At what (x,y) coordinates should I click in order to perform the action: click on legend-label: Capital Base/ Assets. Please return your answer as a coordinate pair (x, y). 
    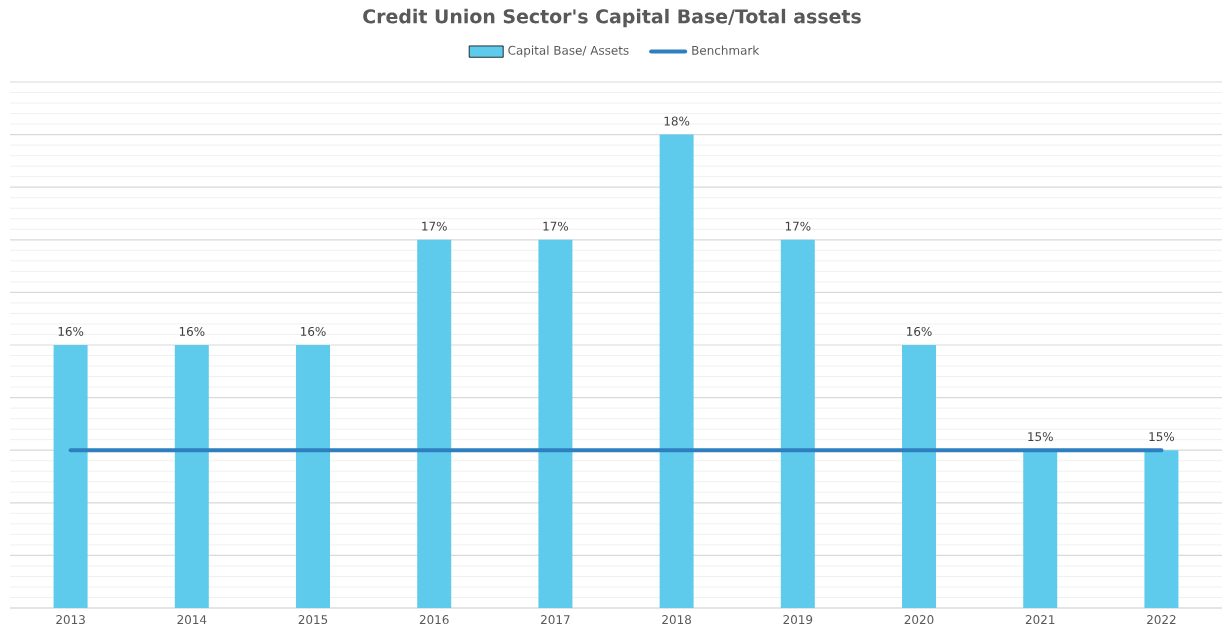
    Looking at the image, I should click on (568, 51).